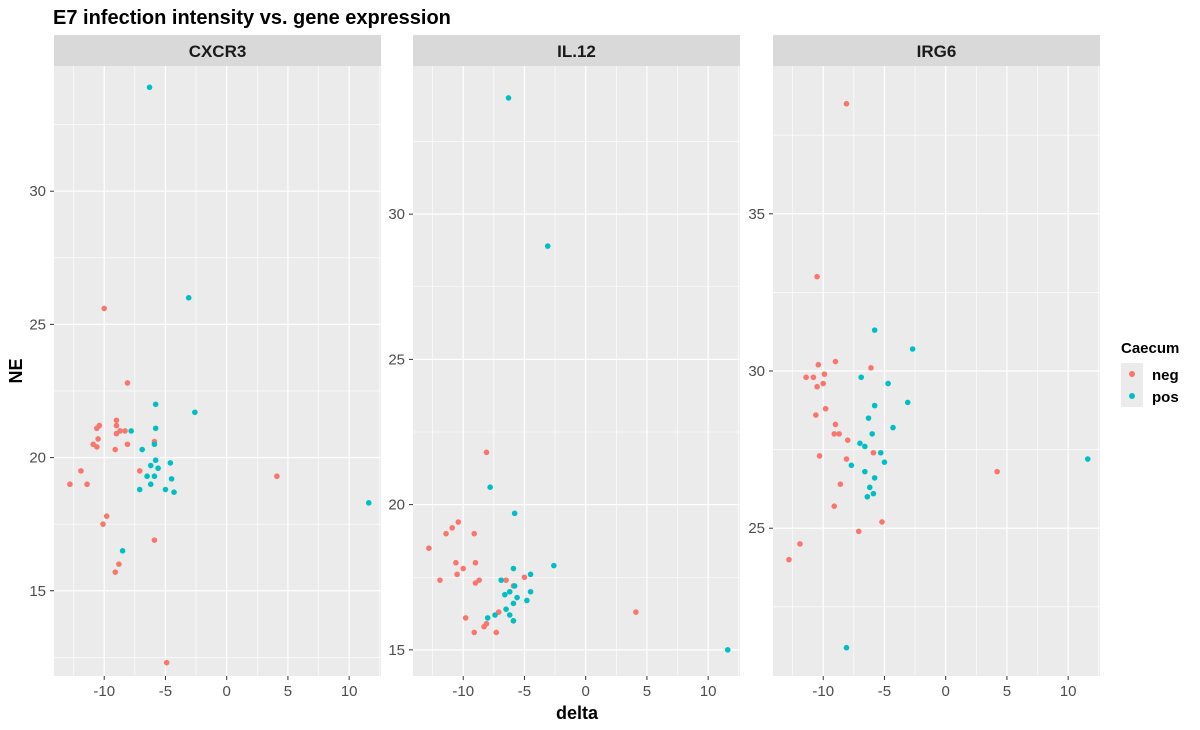  What do you see at coordinates (756, 528) in the screenshot?
I see `y-tick-label: 25` at bounding box center [756, 528].